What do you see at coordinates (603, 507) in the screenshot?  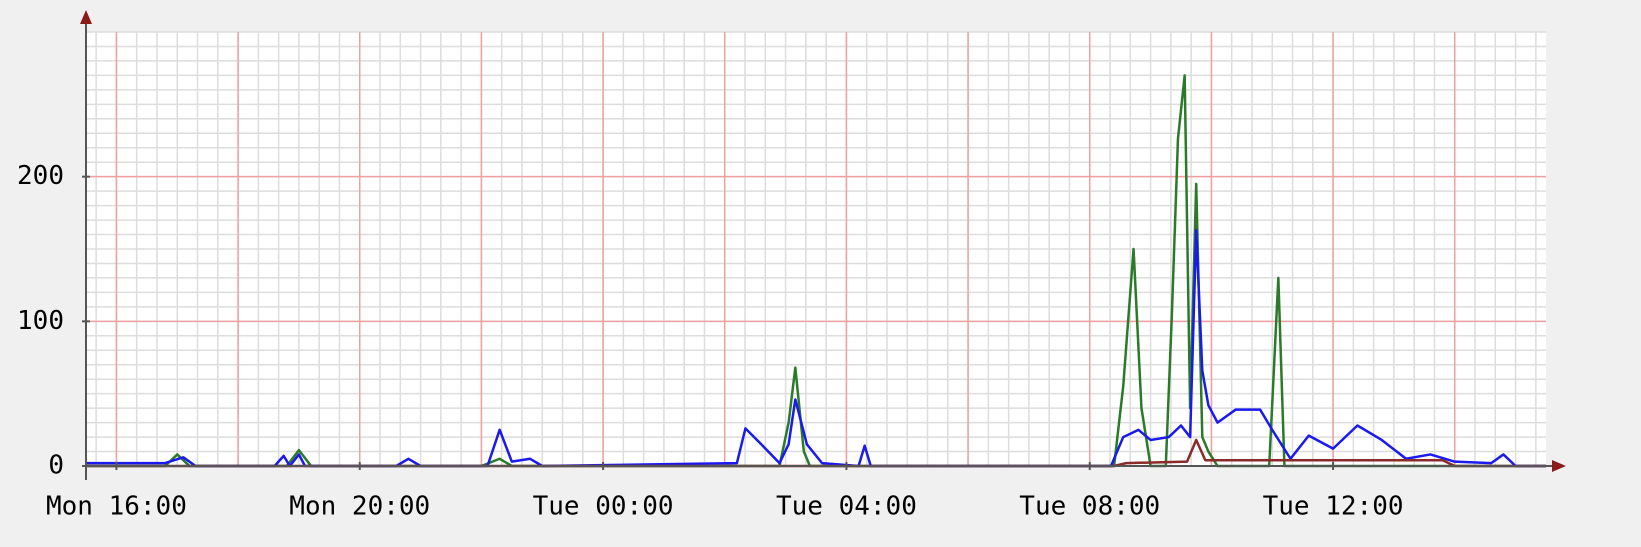 I see `x-tick-label: Tue 00:00` at bounding box center [603, 507].